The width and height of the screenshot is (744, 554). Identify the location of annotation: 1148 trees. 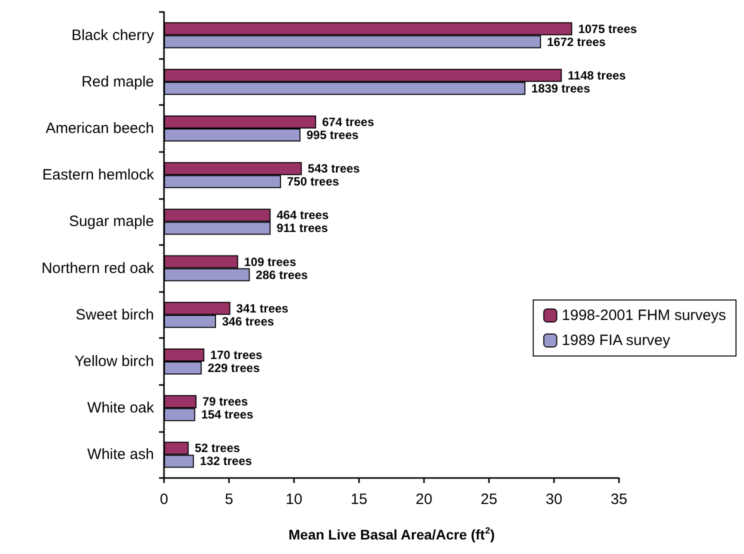
(597, 75).